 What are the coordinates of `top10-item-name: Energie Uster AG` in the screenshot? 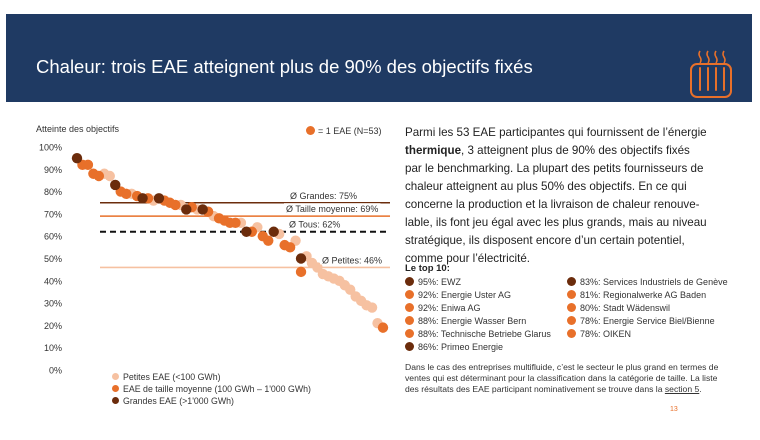 It's located at (476, 295).